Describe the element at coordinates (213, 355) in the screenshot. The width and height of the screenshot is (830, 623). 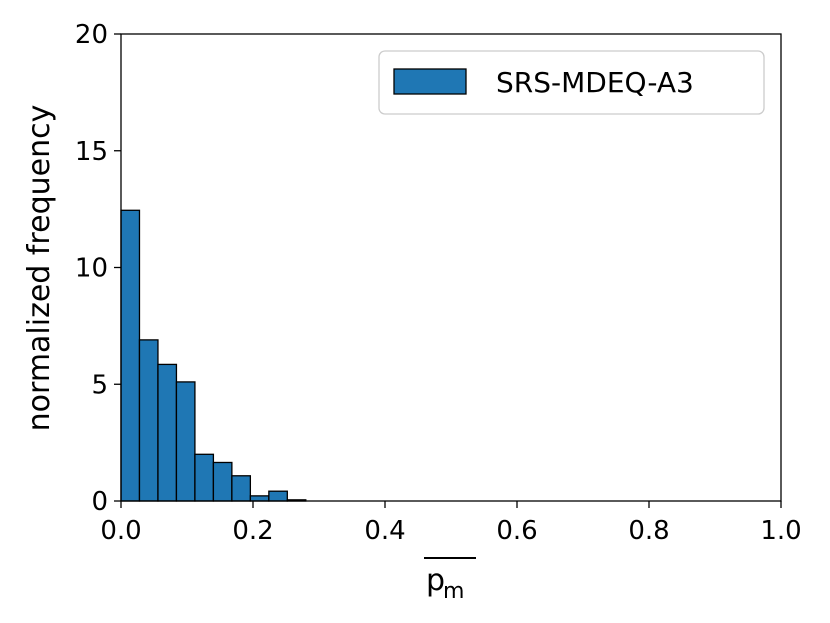
I see `bars-group` at that location.